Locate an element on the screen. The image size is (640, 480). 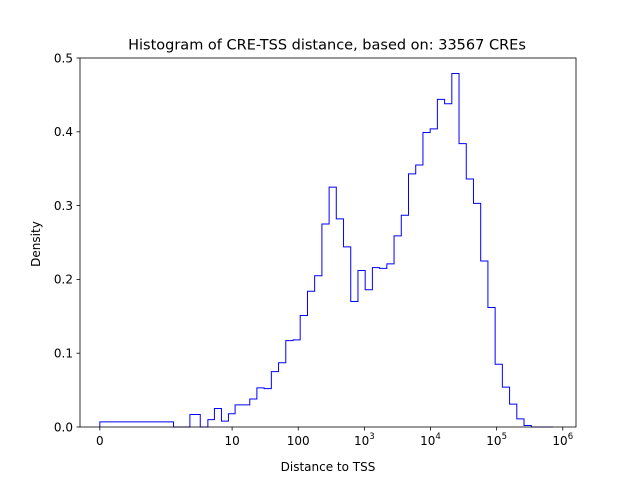
x-axis: 0 10 100 10³ 10⁴ 10⁵ 10⁶ is located at coordinates (334, 437).